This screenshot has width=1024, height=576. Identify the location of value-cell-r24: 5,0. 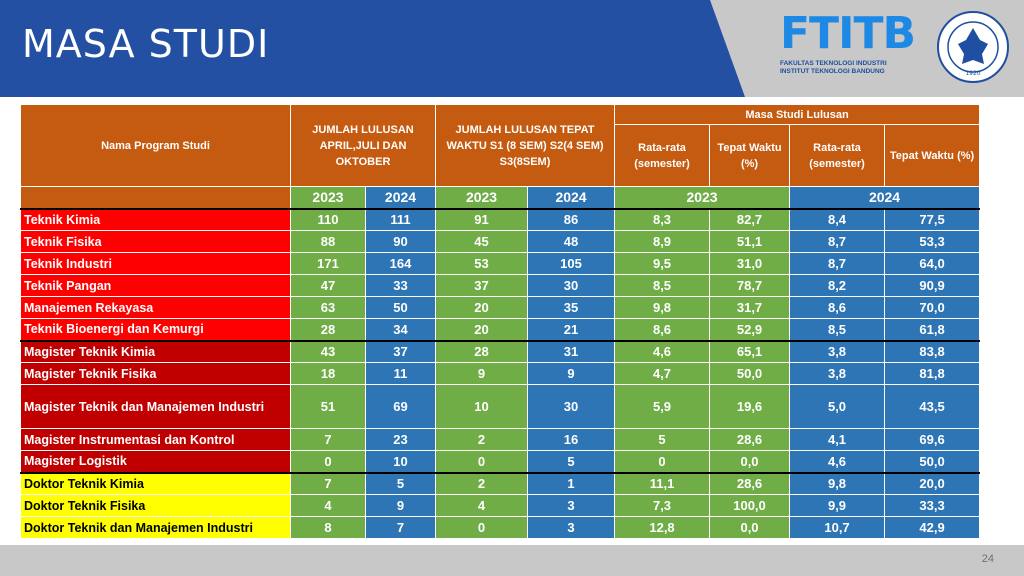
(837, 406).